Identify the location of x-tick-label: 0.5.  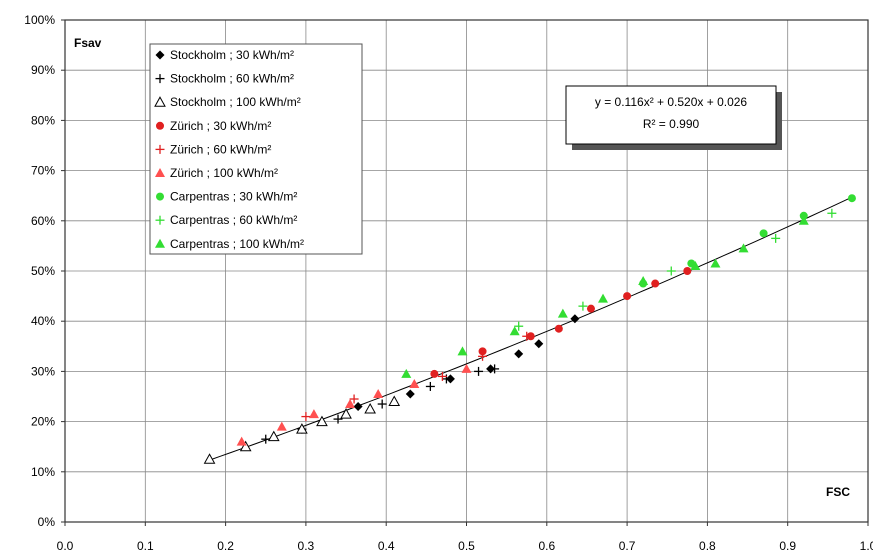
(466, 546).